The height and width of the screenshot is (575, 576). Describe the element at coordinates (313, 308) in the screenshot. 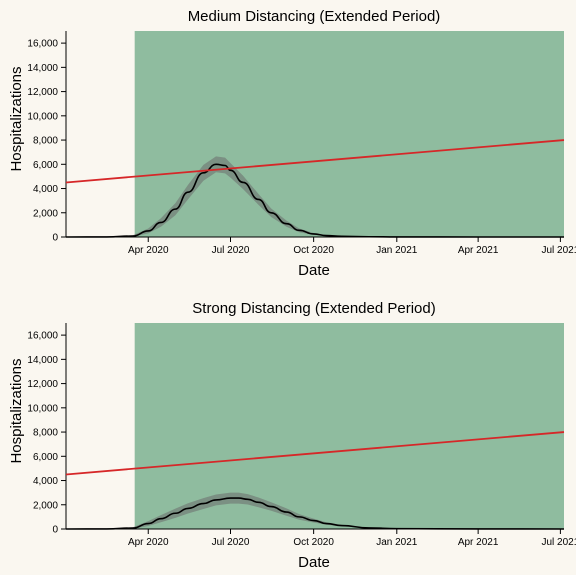

I see `chart-title: Strong Distancing (Extended Period)` at that location.